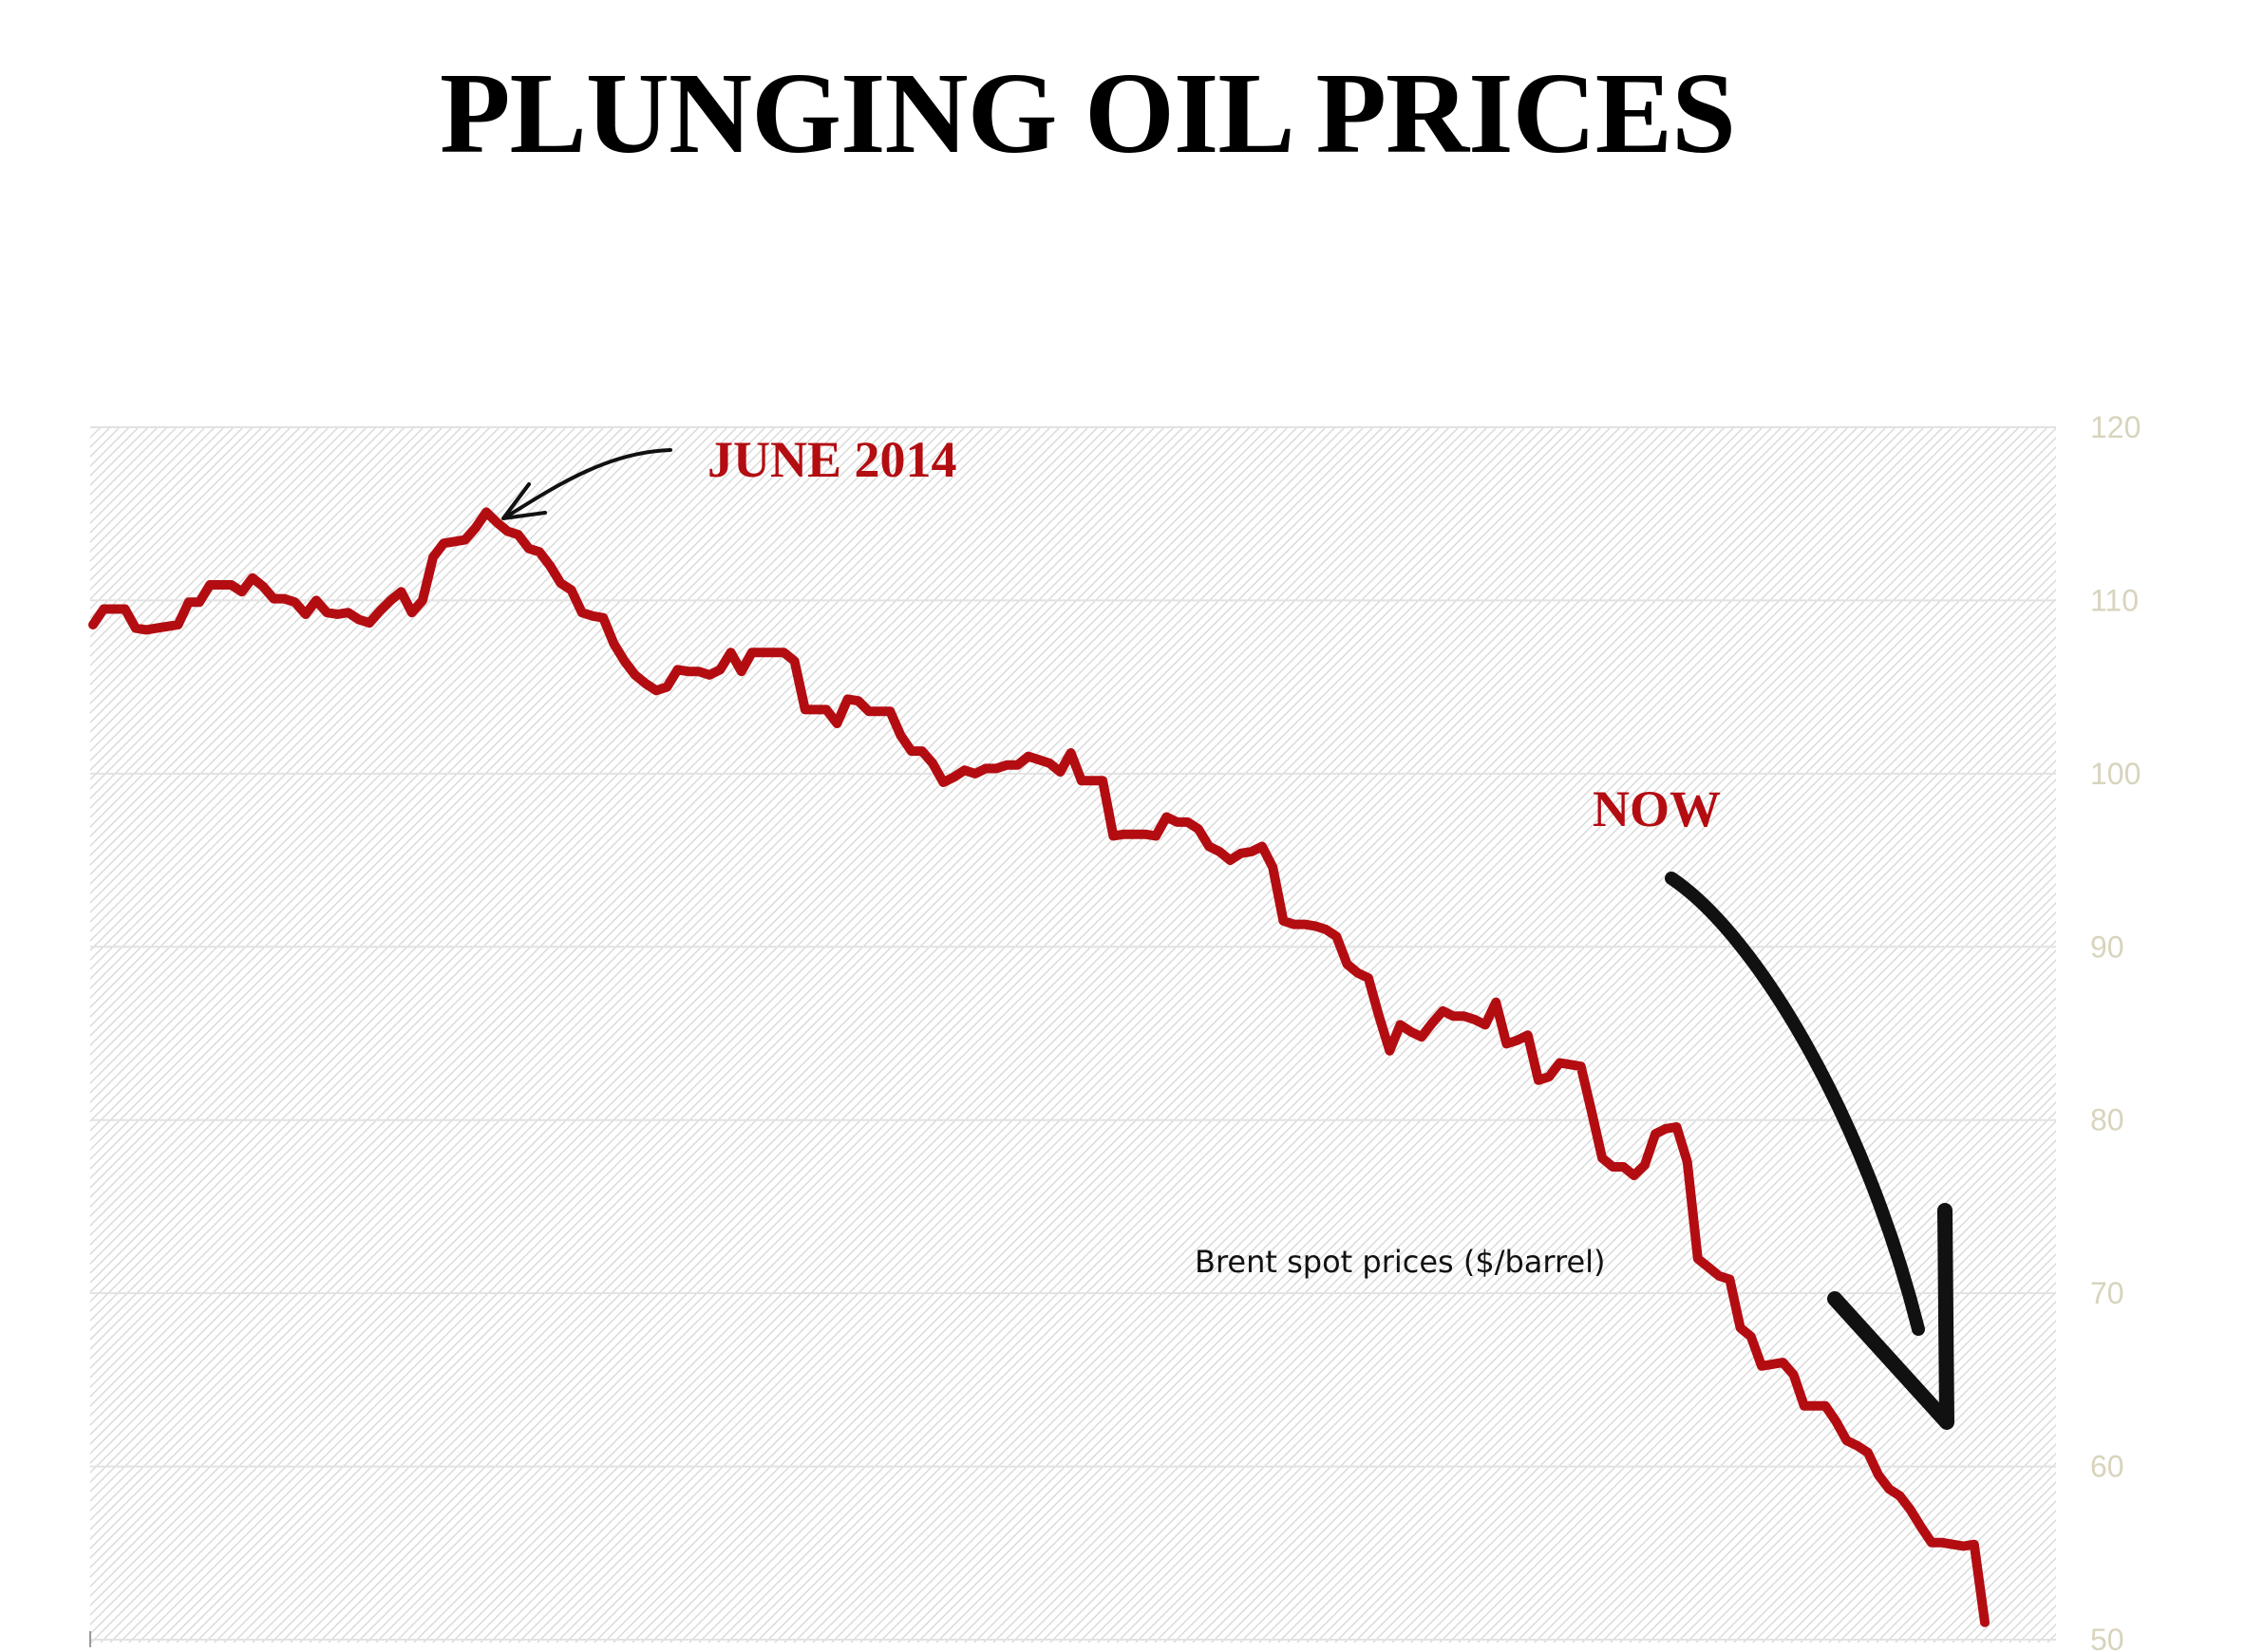 This screenshot has width=2264, height=1652. What do you see at coordinates (2115, 1031) in the screenshot?
I see `y-axis: 120 110 100 90 80 70 60 50` at bounding box center [2115, 1031].